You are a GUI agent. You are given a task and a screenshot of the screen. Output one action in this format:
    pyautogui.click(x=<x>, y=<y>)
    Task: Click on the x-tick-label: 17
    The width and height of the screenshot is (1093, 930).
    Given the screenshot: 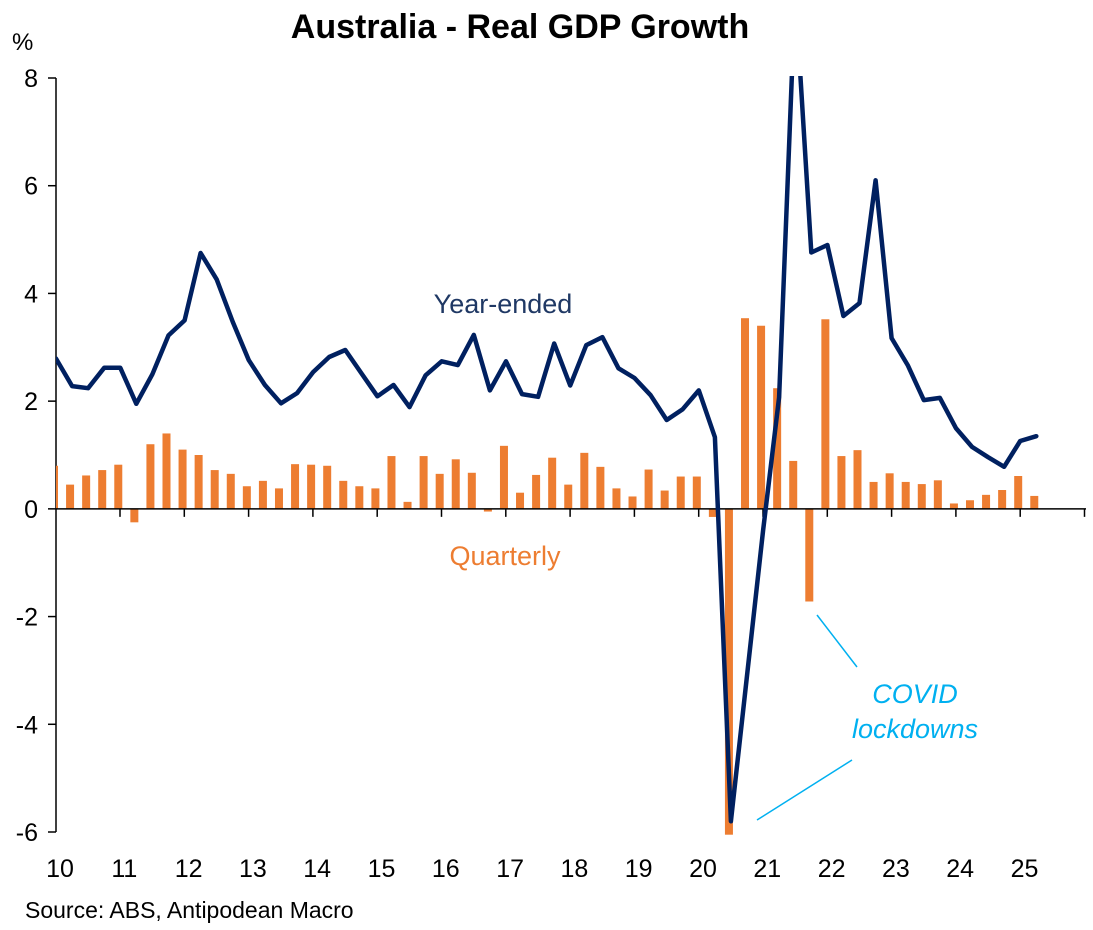 What is the action you would take?
    pyautogui.click(x=510, y=869)
    